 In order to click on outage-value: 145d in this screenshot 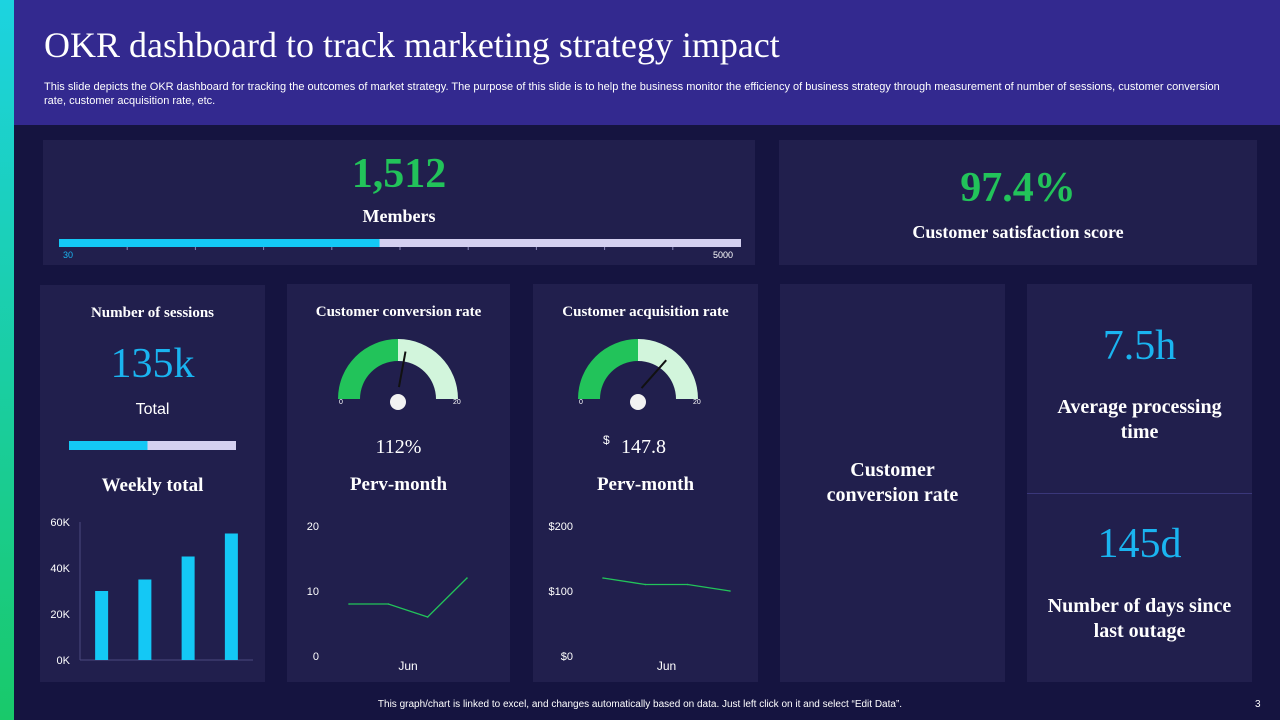, I will do `click(1139, 544)`.